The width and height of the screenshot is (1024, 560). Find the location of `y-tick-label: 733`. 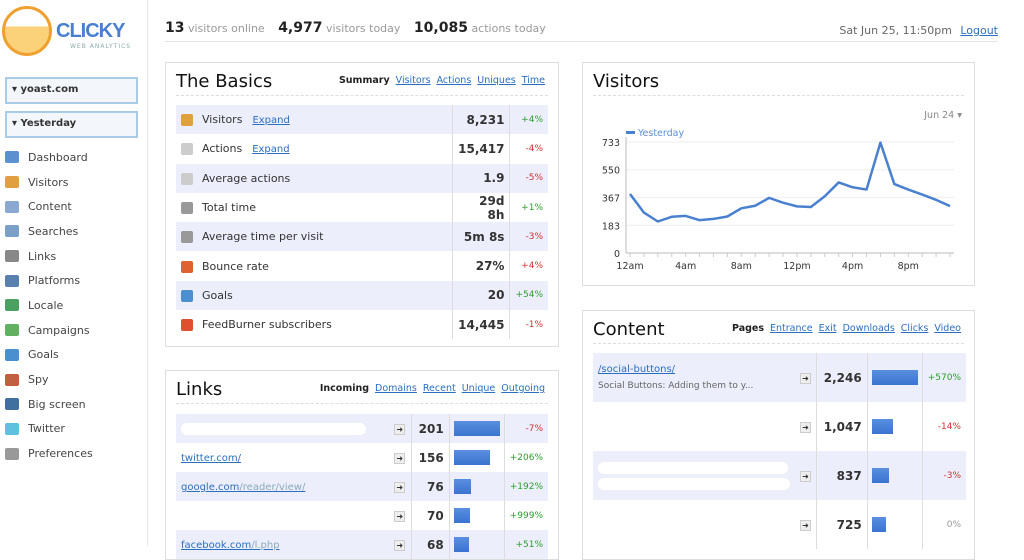

y-tick-label: 733 is located at coordinates (611, 143).